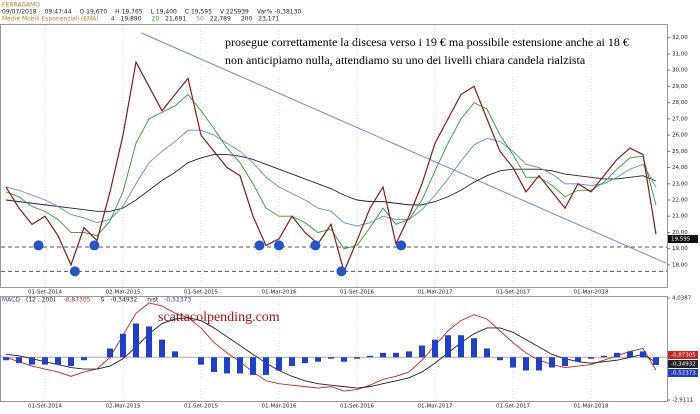 This screenshot has height=414, width=700. I want to click on legend-name: 200, so click(247, 19).